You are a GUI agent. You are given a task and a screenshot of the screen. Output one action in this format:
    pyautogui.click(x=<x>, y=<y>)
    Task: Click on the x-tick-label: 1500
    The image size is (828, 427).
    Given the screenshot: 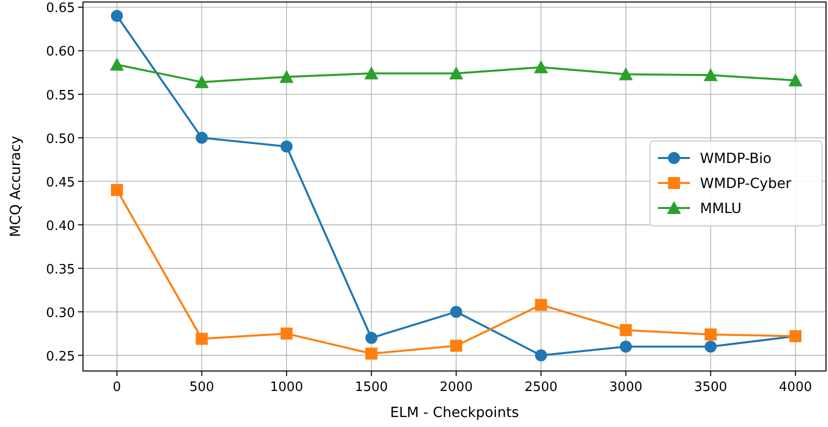 What is the action you would take?
    pyautogui.click(x=371, y=387)
    